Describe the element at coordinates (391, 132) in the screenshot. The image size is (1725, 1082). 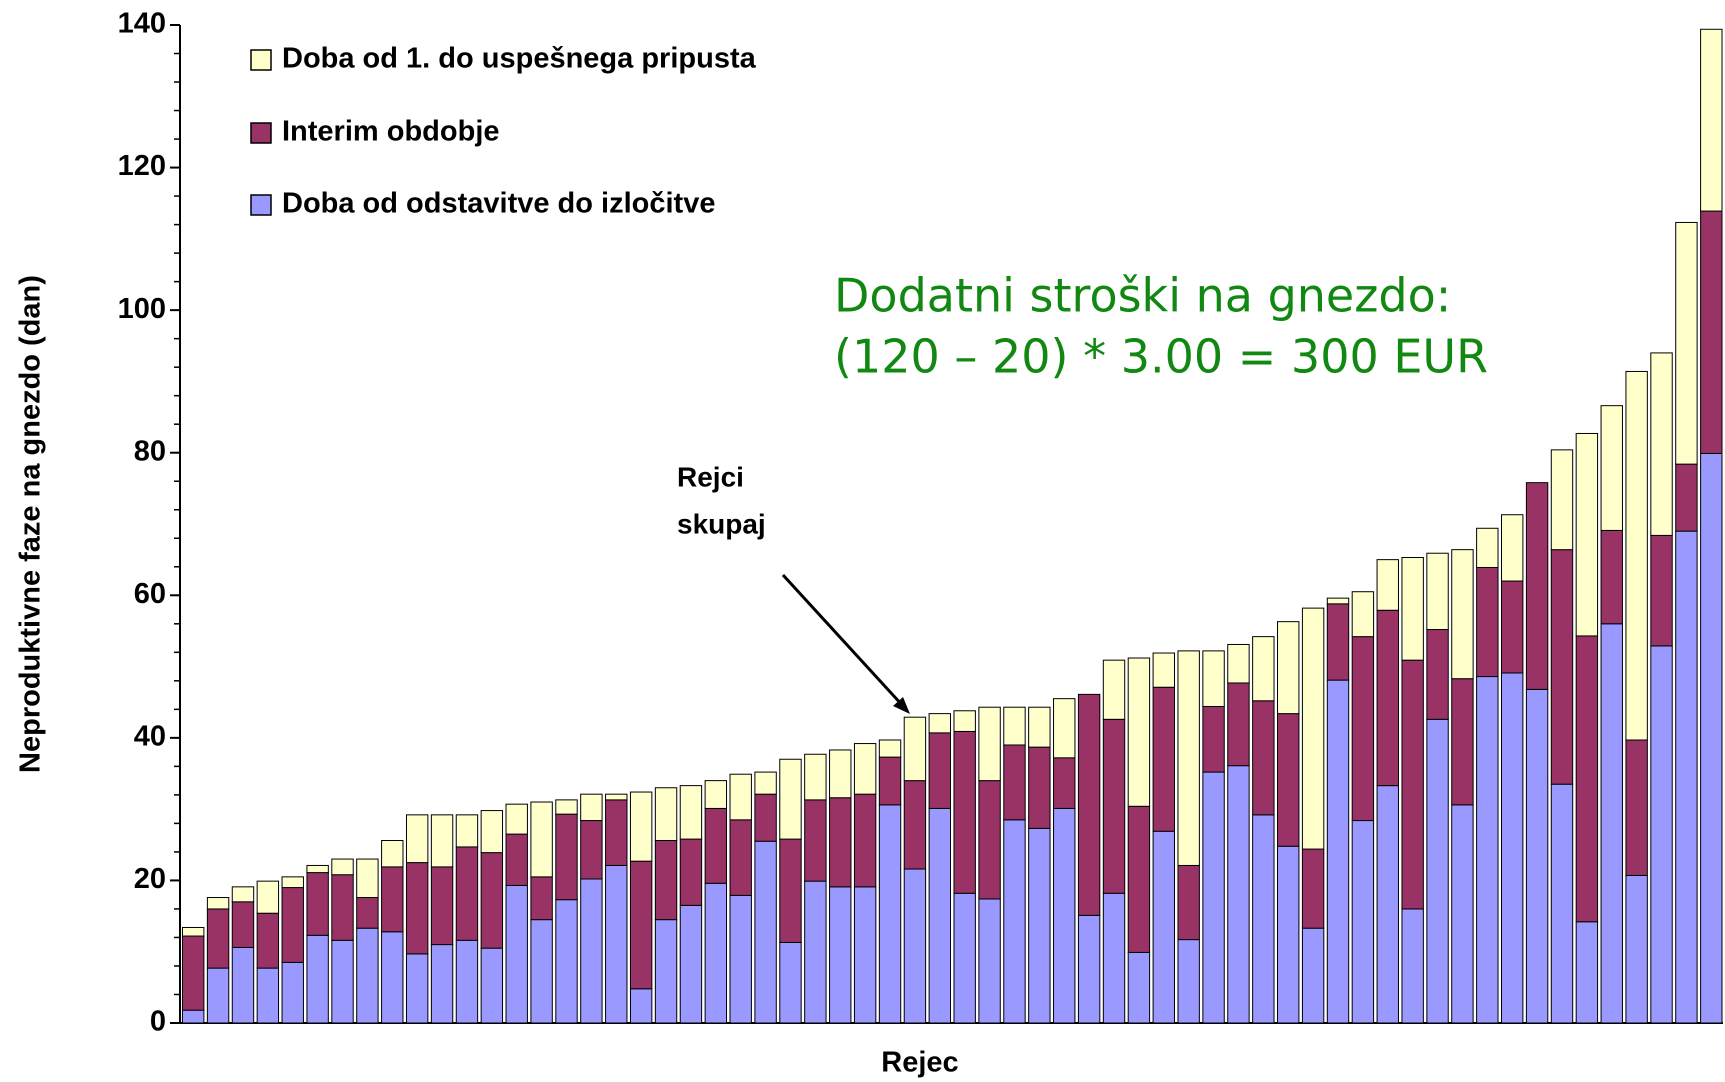
I see `legend-label: Interim obdobje` at that location.